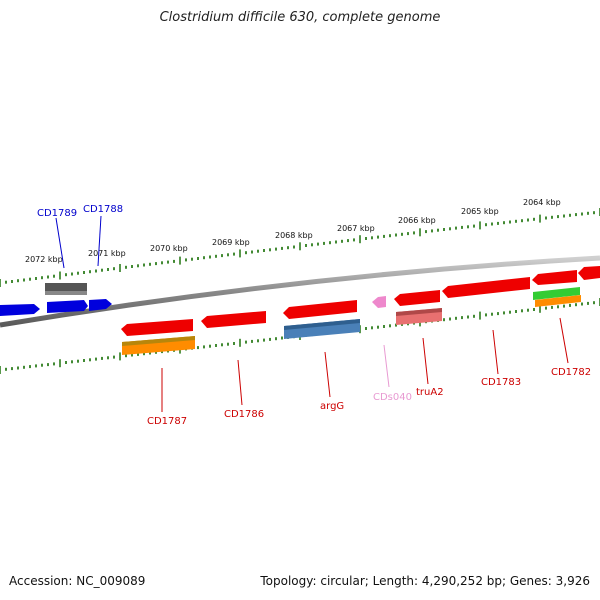 This screenshot has height=600, width=600. What do you see at coordinates (417, 220) in the screenshot?
I see `scale-label: 2066 kbp` at bounding box center [417, 220].